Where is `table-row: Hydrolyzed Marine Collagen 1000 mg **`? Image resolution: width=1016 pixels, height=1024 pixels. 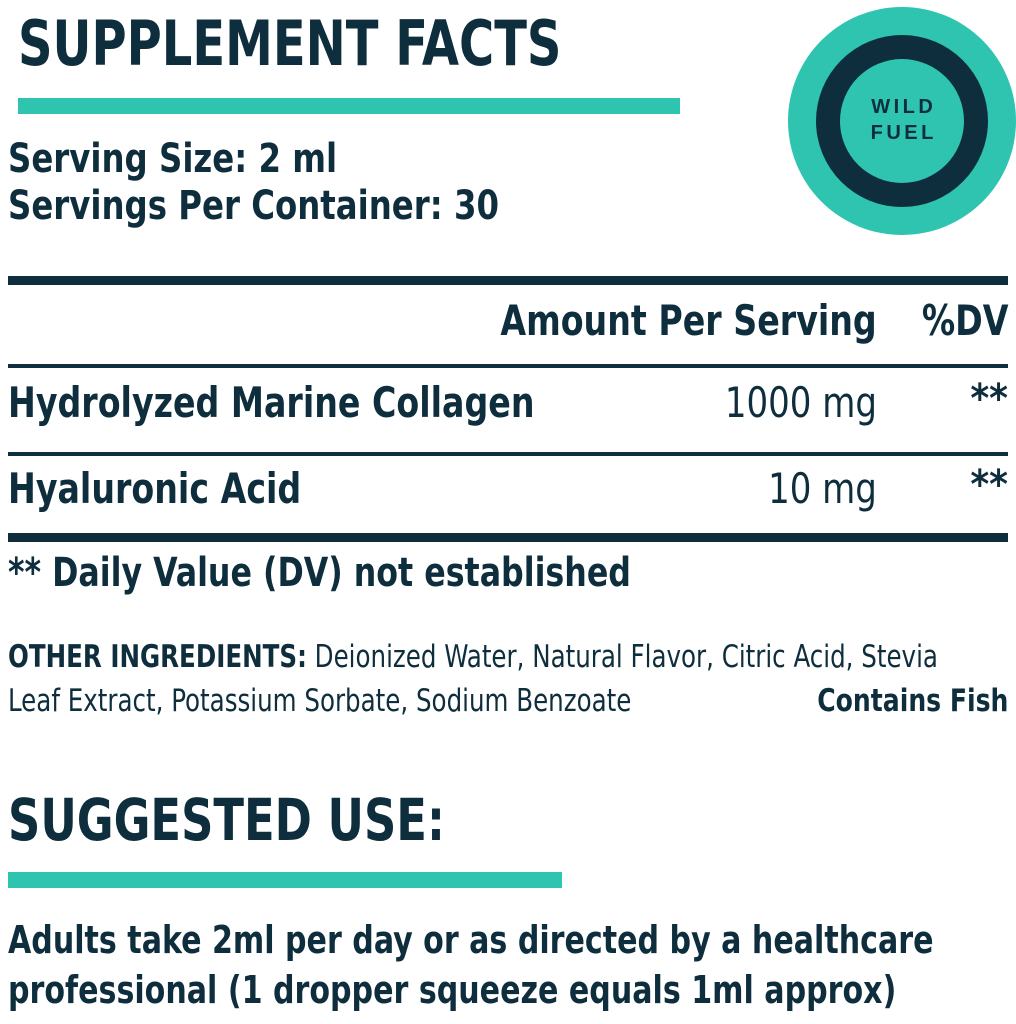 table-row: Hydrolyzed Marine Collagen 1000 mg ** is located at coordinates (508, 410).